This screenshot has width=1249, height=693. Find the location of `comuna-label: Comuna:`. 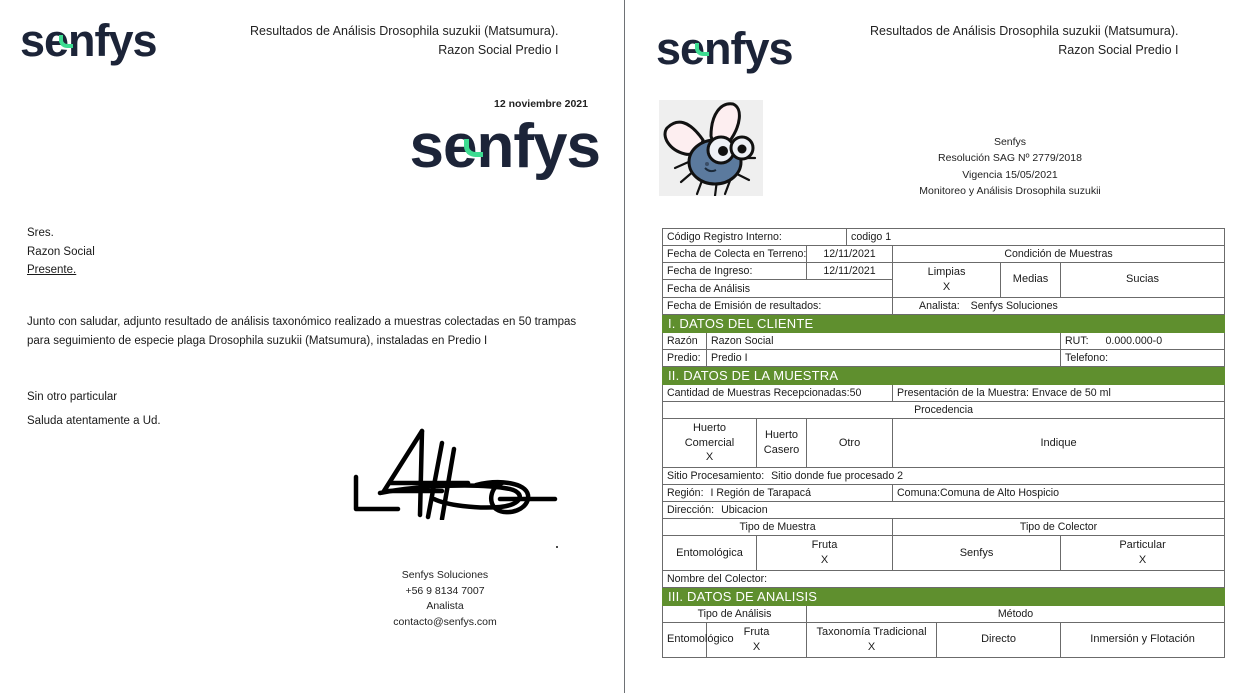

comuna-label: Comuna: is located at coordinates (919, 493).